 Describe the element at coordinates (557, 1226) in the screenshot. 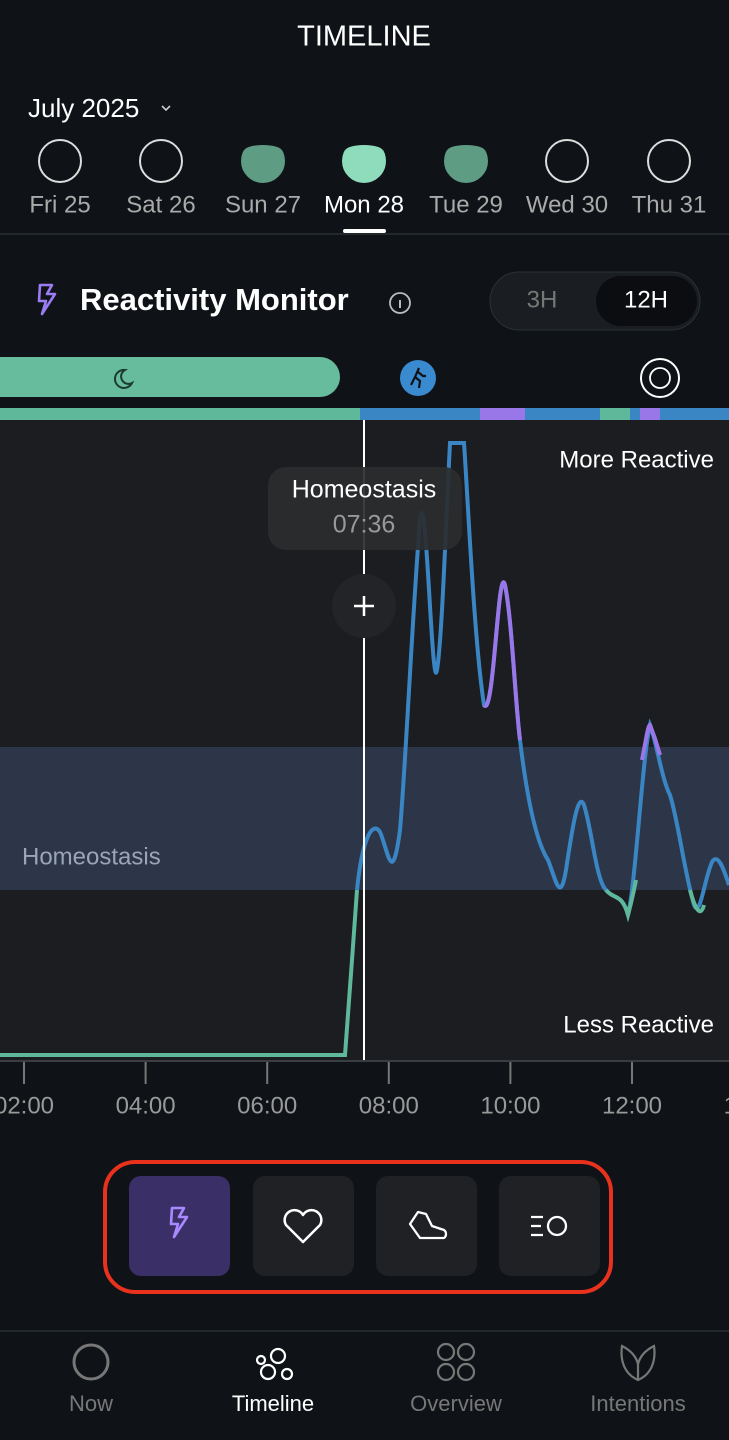

I see `circle-icon` at that location.